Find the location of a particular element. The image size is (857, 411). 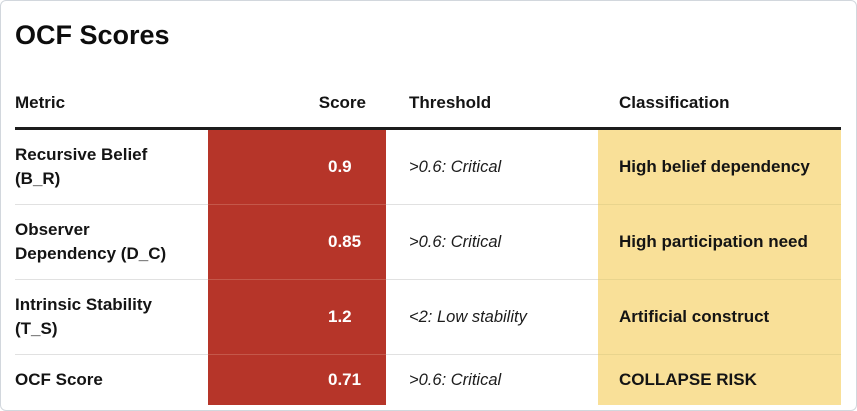

score-cell: 0.85 is located at coordinates (297, 242).